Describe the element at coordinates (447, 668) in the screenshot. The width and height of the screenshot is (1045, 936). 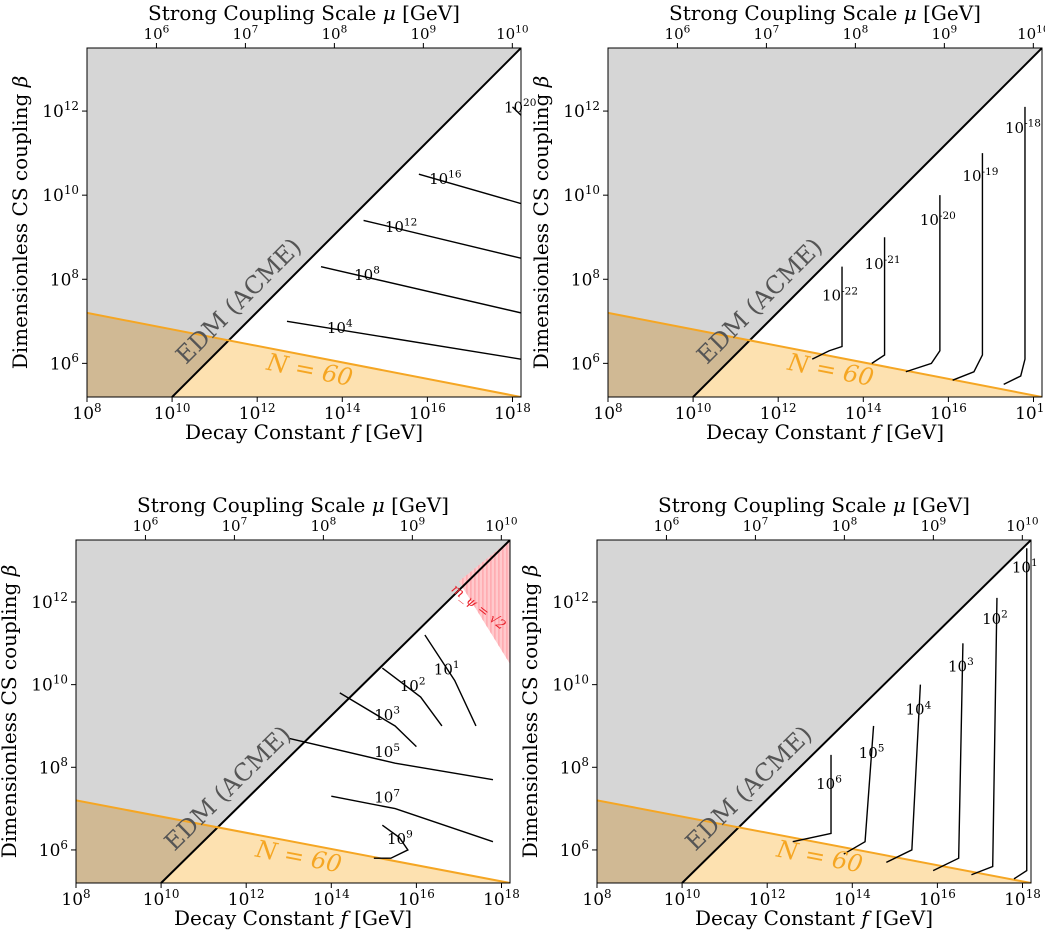
I see `contour-label: 101` at that location.